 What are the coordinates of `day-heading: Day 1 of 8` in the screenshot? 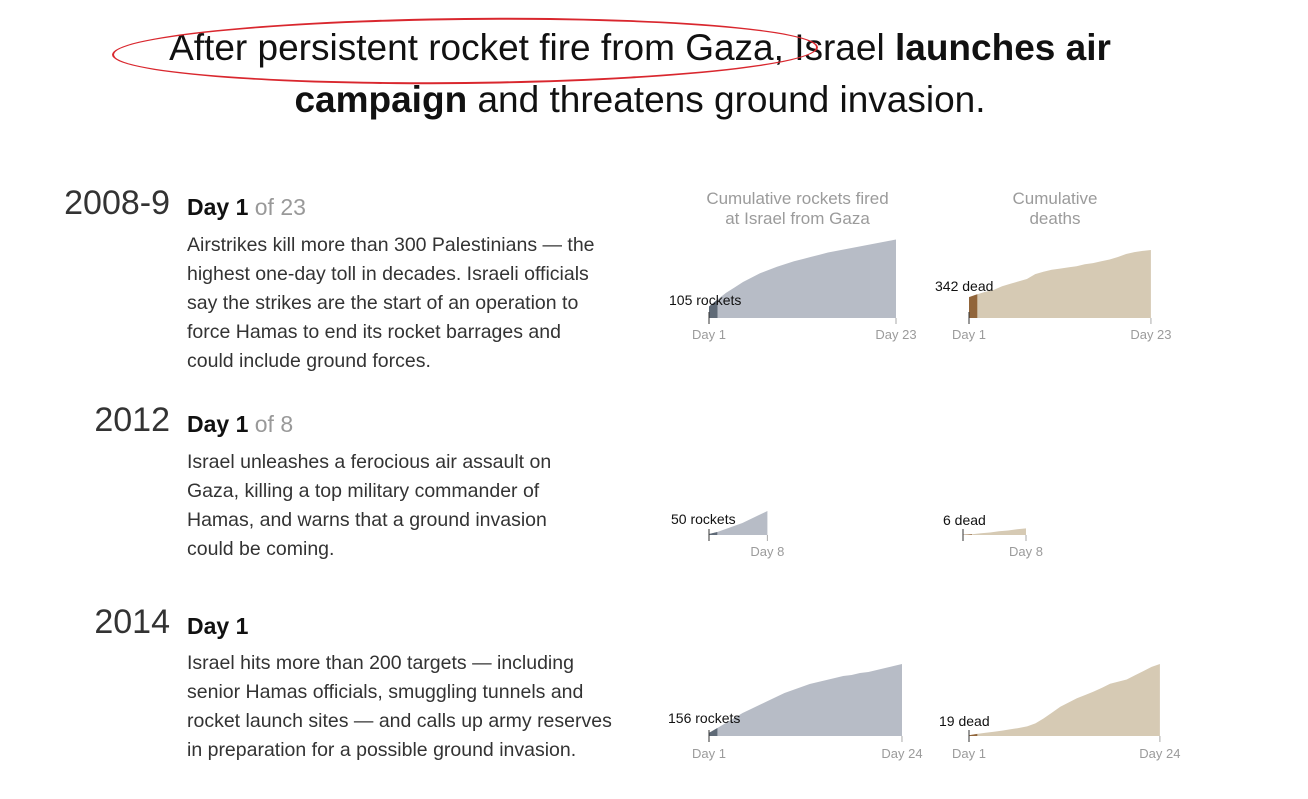 It's located at (240, 424).